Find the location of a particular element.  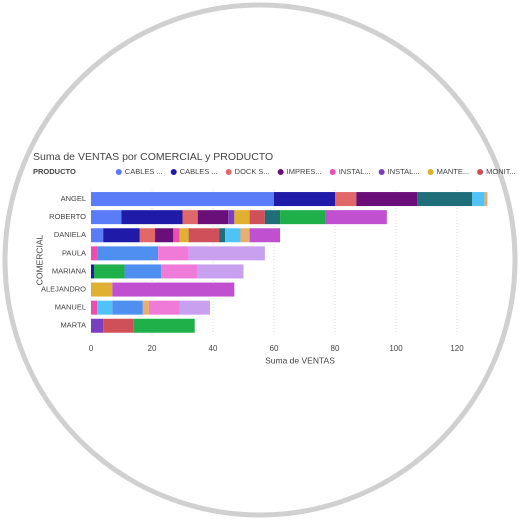

x-tick-label: 100 is located at coordinates (396, 348).